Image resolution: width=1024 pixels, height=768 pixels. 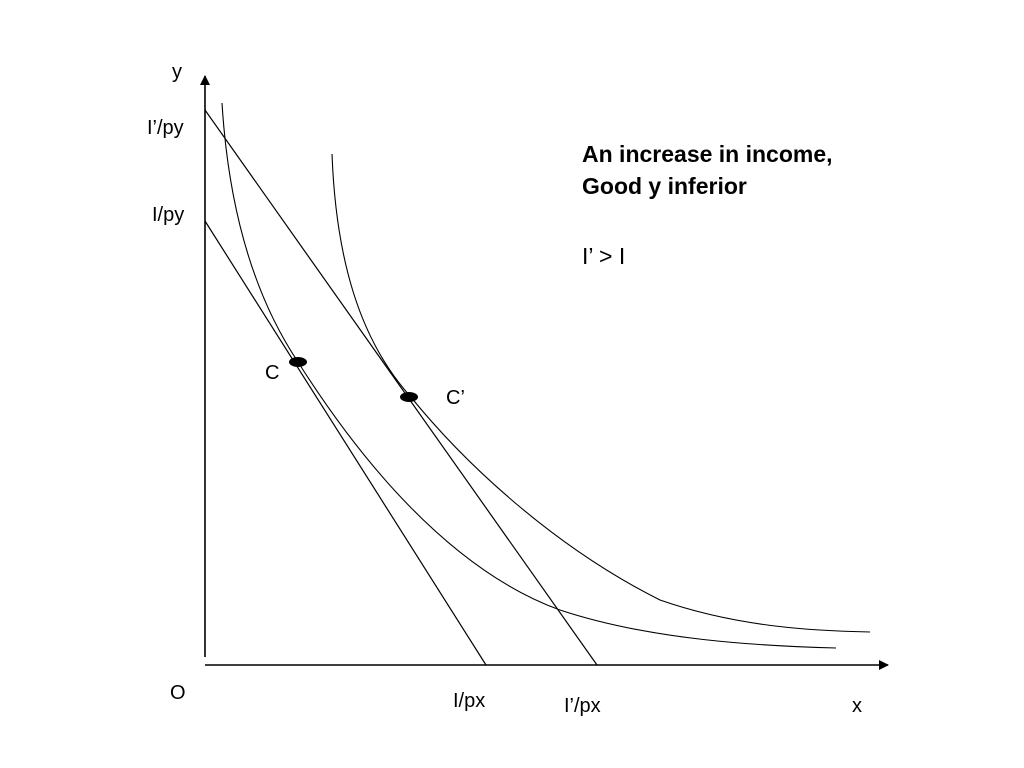 I want to click on title-line-2: Good y inferior, so click(x=664, y=186).